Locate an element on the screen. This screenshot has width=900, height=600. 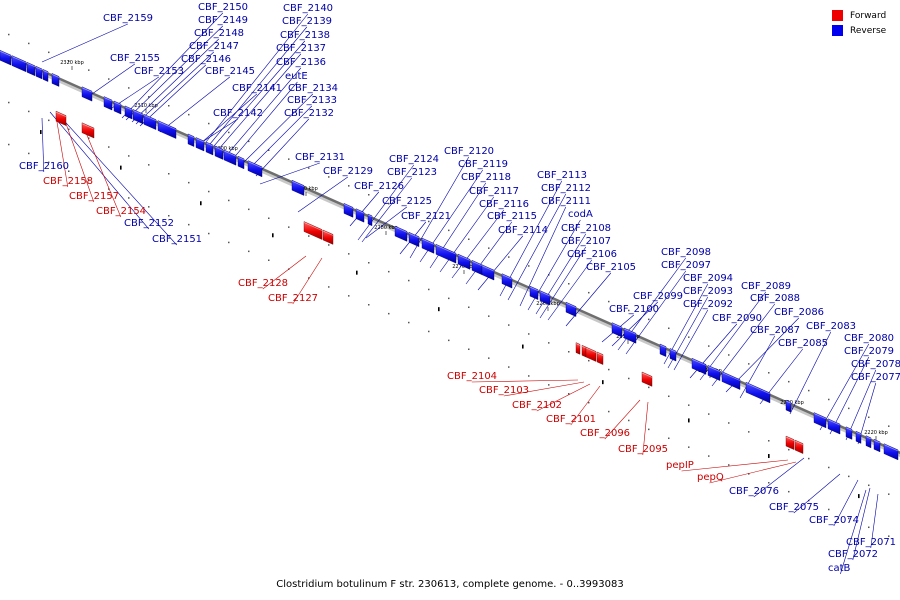
gene-label: CBF_2137 is located at coordinates (301, 48).